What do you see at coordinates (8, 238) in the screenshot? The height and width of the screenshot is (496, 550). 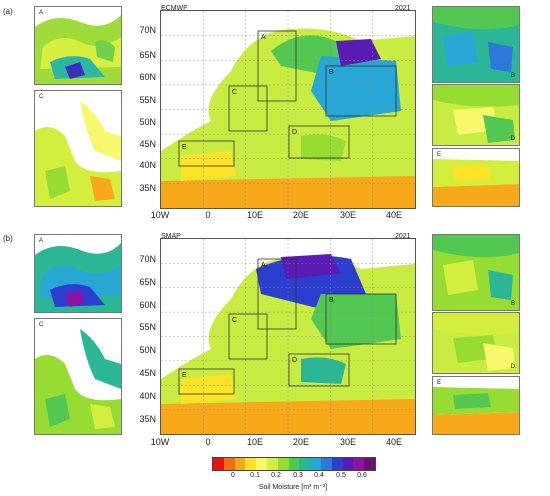 I see `panel-b-label: (b)` at bounding box center [8, 238].